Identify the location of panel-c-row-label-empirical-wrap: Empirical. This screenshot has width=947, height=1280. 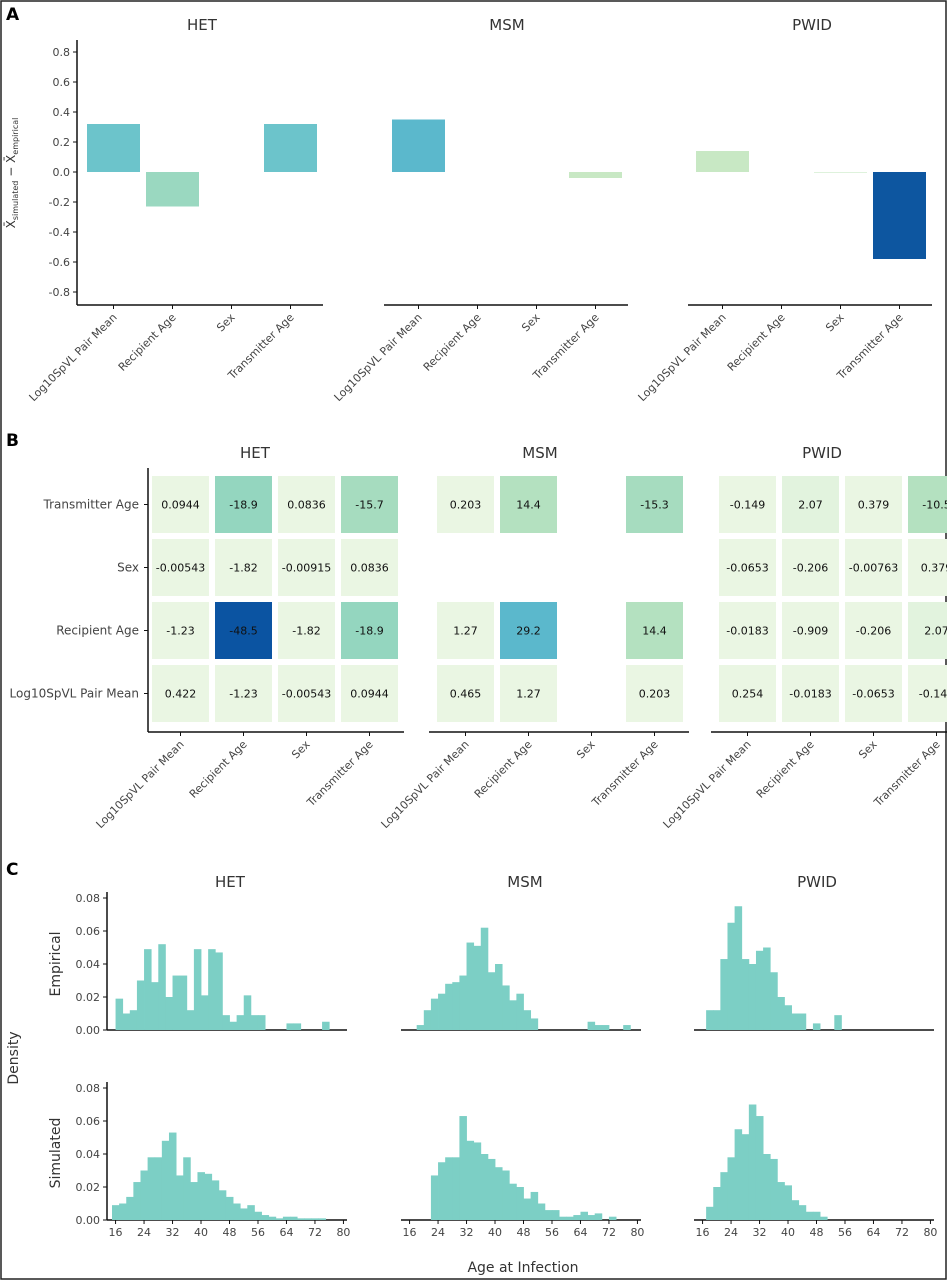
(56, 963).